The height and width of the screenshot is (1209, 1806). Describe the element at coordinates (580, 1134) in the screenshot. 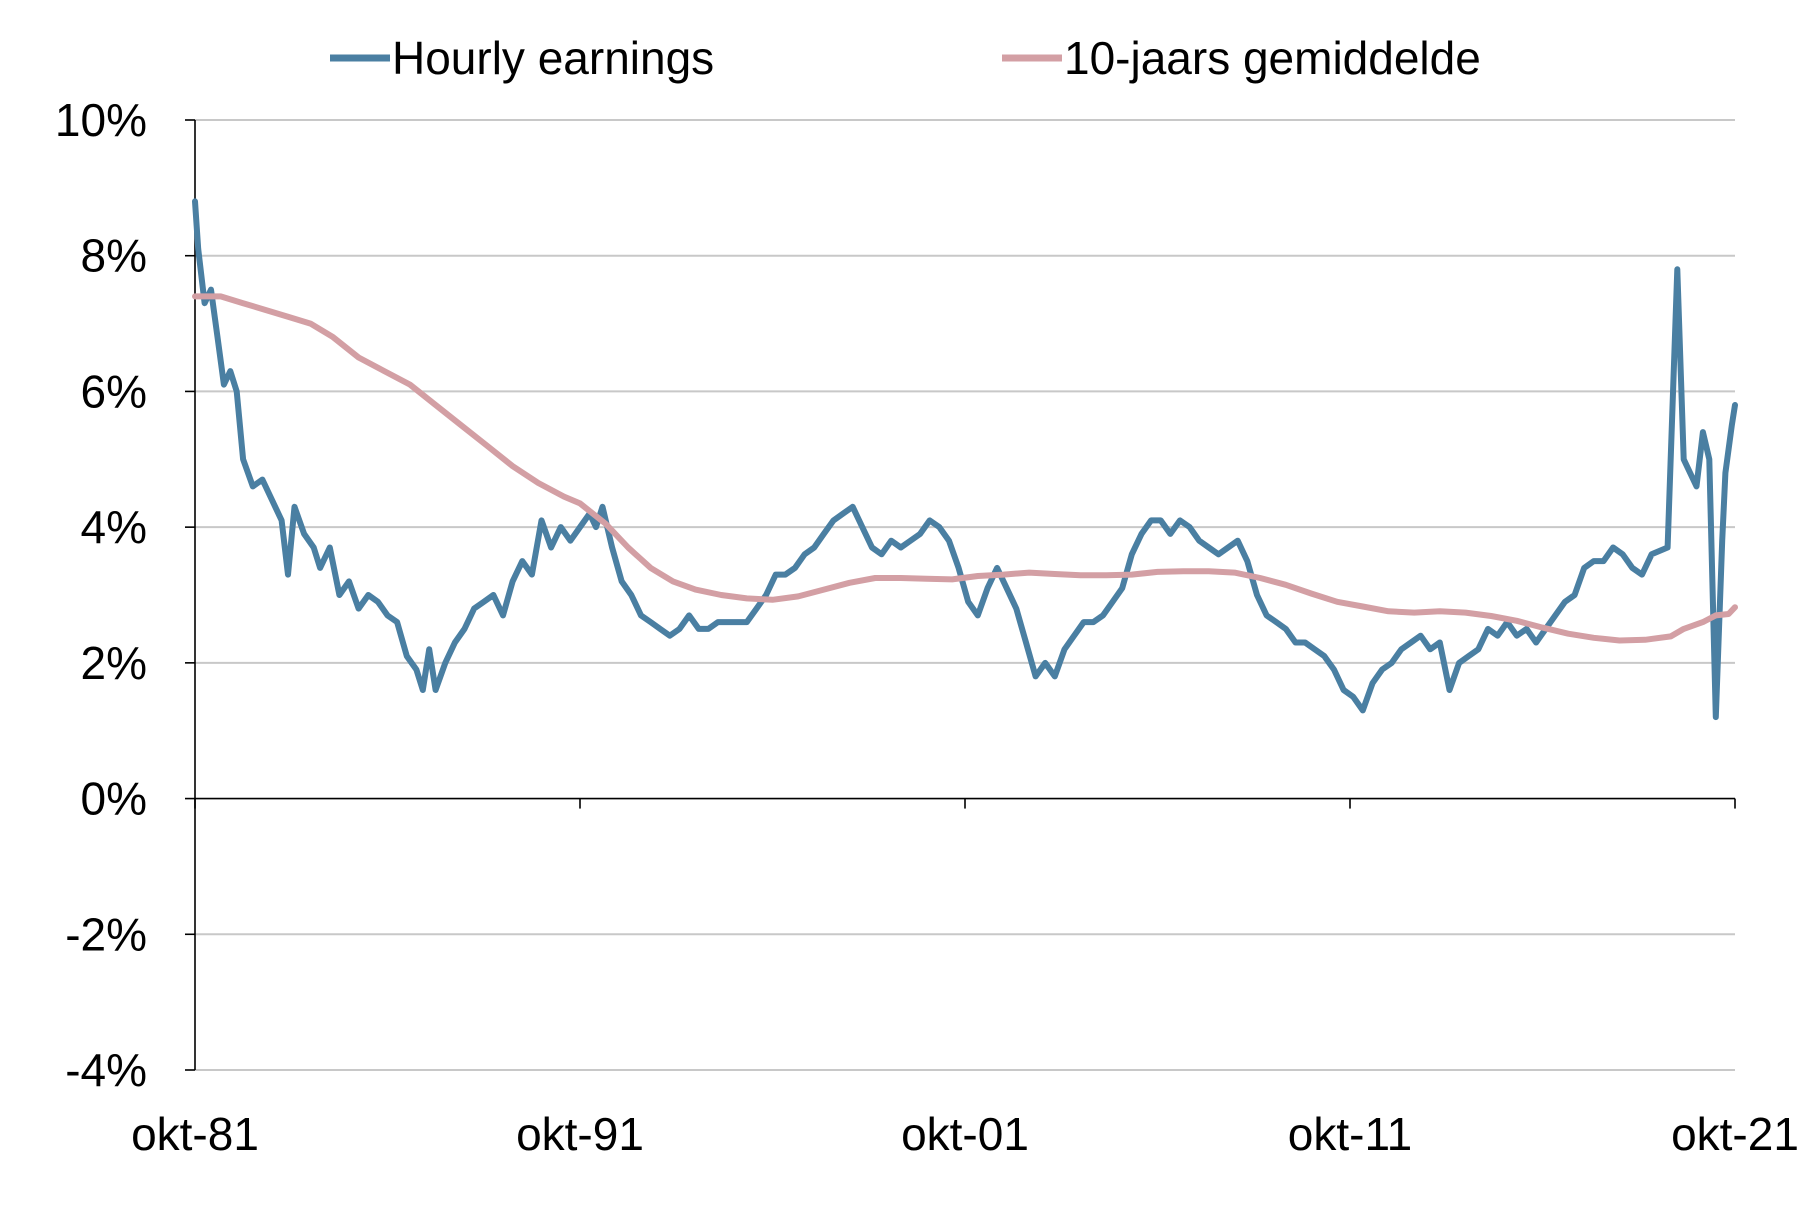

I see `x-tick-label: okt-91` at that location.